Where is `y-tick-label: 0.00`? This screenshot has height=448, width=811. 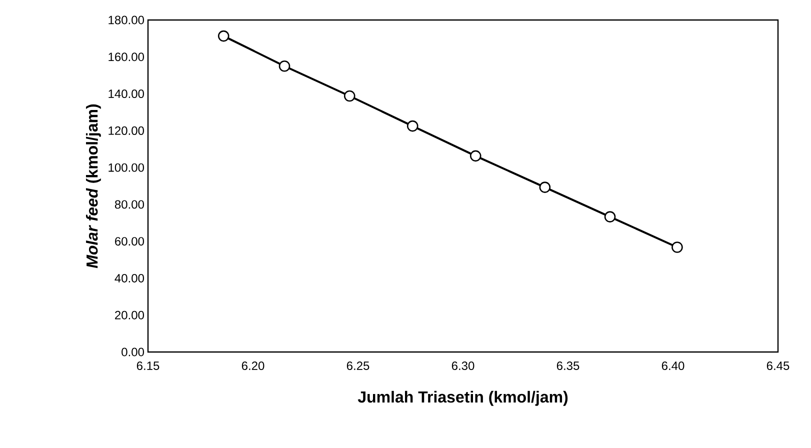
y-tick-label: 0.00 is located at coordinates (133, 352).